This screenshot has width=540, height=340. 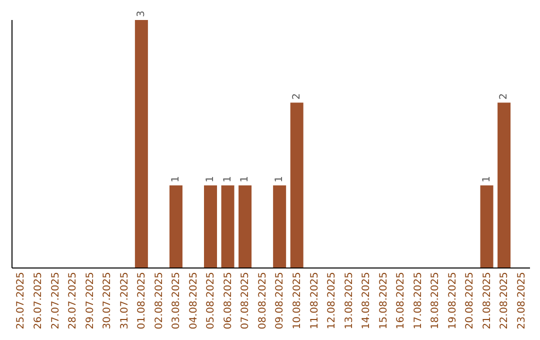 I want to click on x-tick-label: 26.07.2025, so click(x=38, y=301).